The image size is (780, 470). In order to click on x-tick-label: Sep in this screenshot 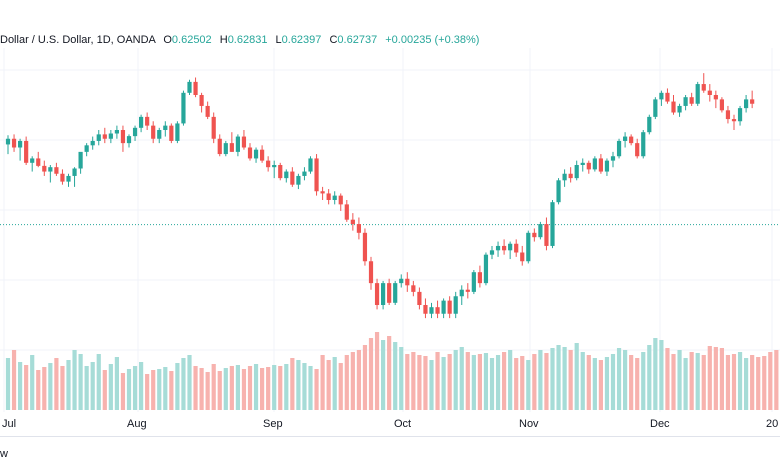, I will do `click(273, 424)`.